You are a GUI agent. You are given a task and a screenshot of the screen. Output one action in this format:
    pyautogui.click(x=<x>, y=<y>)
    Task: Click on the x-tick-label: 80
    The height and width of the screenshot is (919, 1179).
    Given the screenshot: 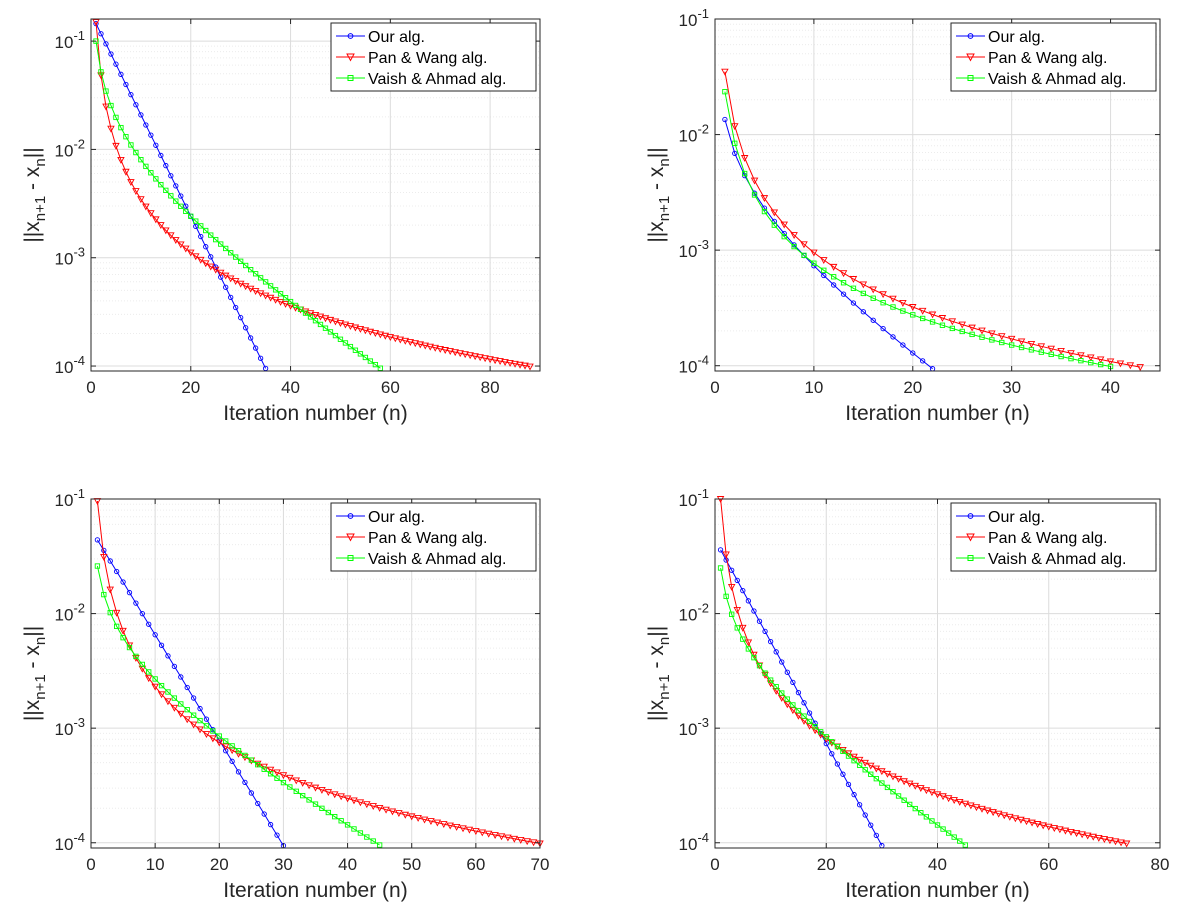 What is the action you would take?
    pyautogui.click(x=1160, y=864)
    